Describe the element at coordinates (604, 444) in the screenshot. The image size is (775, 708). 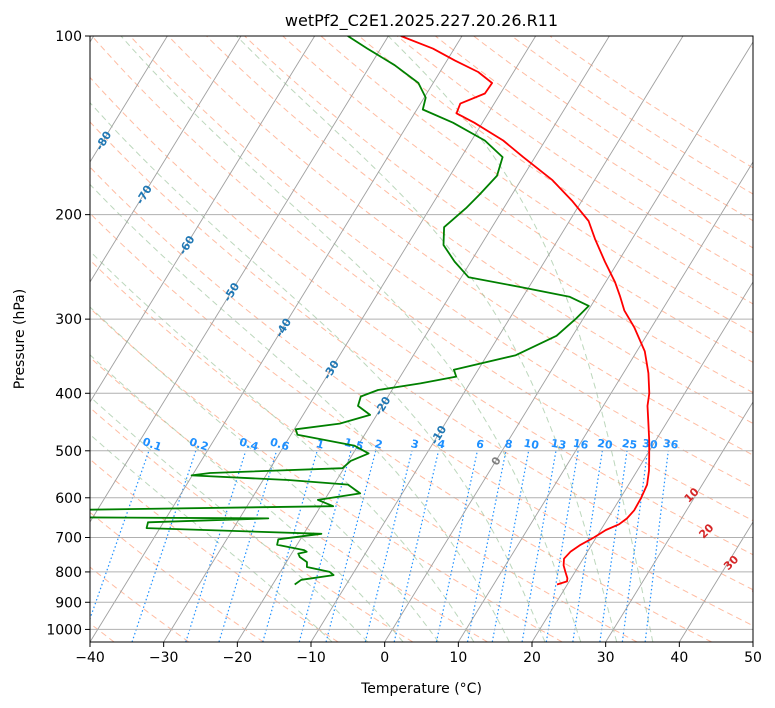
I see `mixing-ratio-label: 20` at that location.